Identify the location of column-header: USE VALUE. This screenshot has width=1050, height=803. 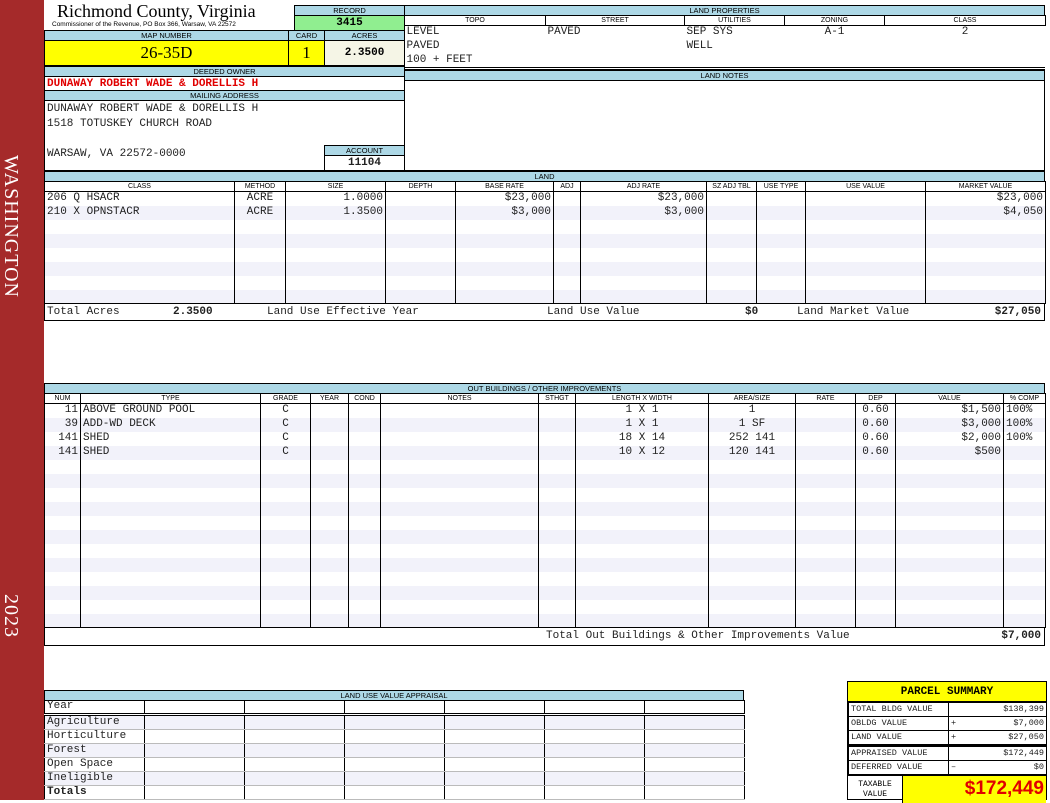
(865, 186).